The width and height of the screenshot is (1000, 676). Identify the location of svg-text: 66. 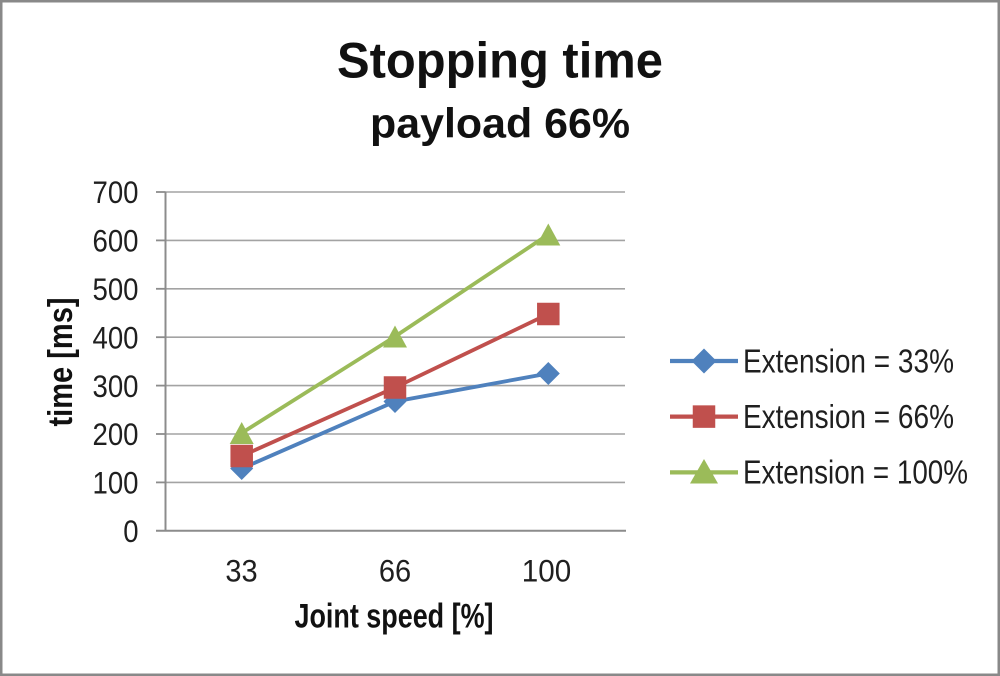
(395, 571).